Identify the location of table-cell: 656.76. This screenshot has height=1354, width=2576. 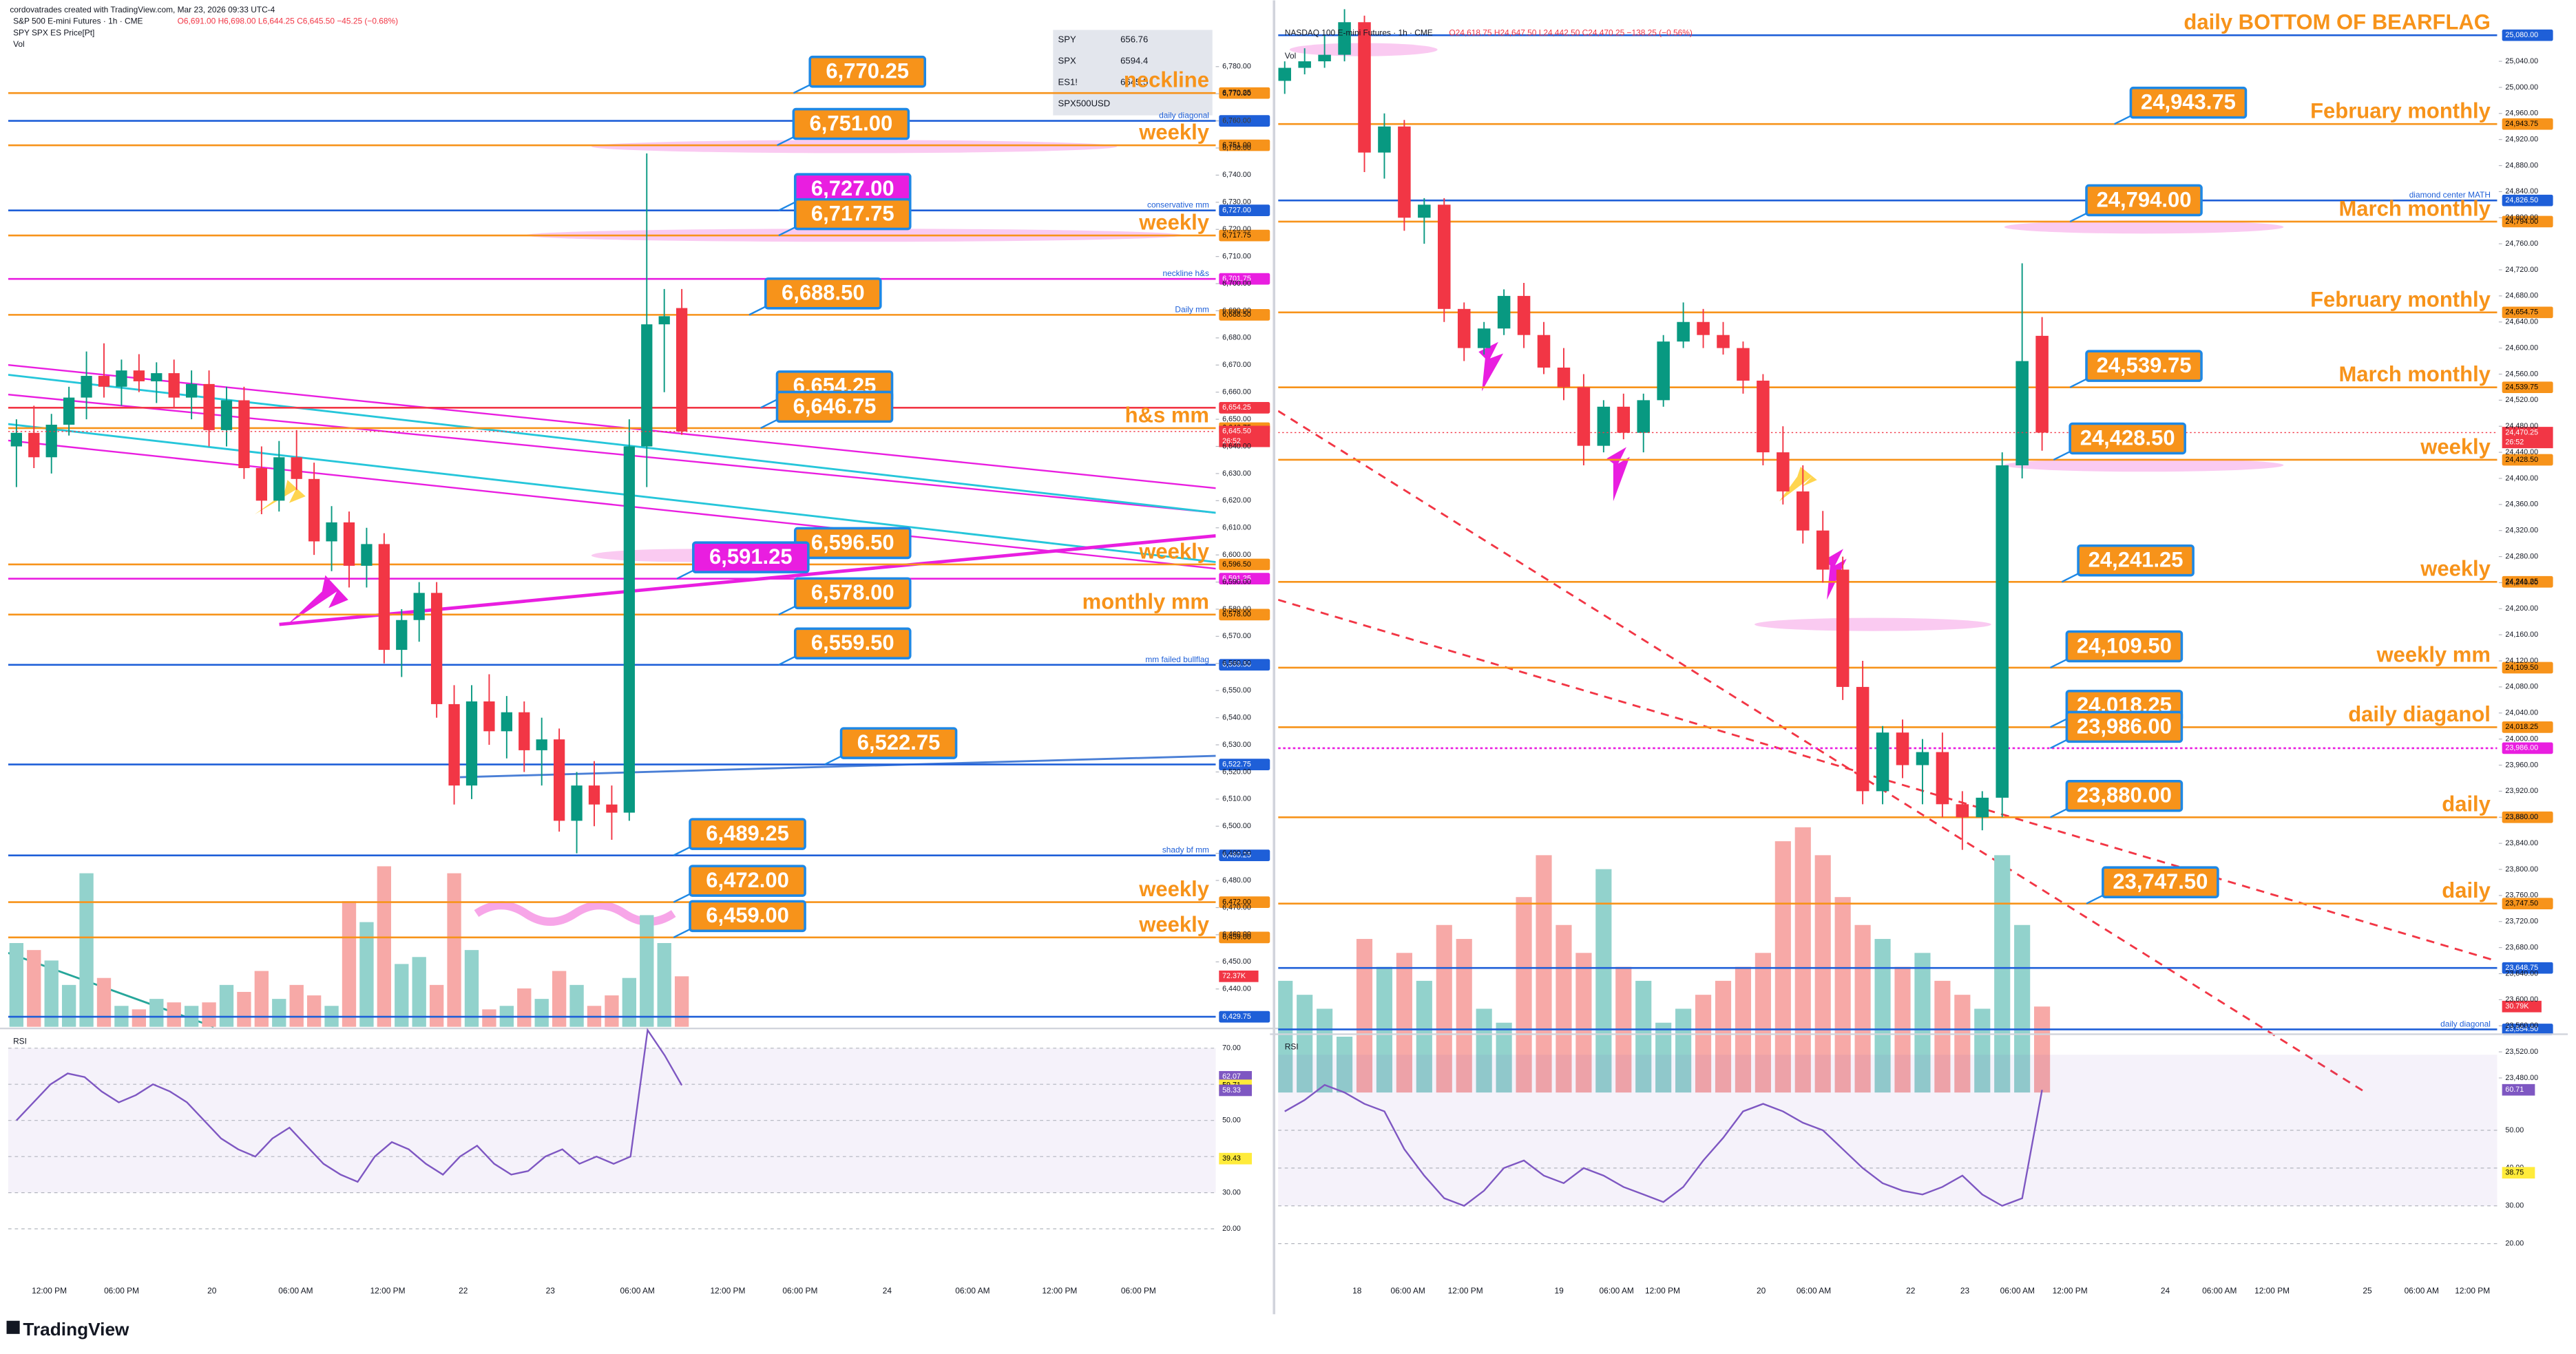
(1134, 39).